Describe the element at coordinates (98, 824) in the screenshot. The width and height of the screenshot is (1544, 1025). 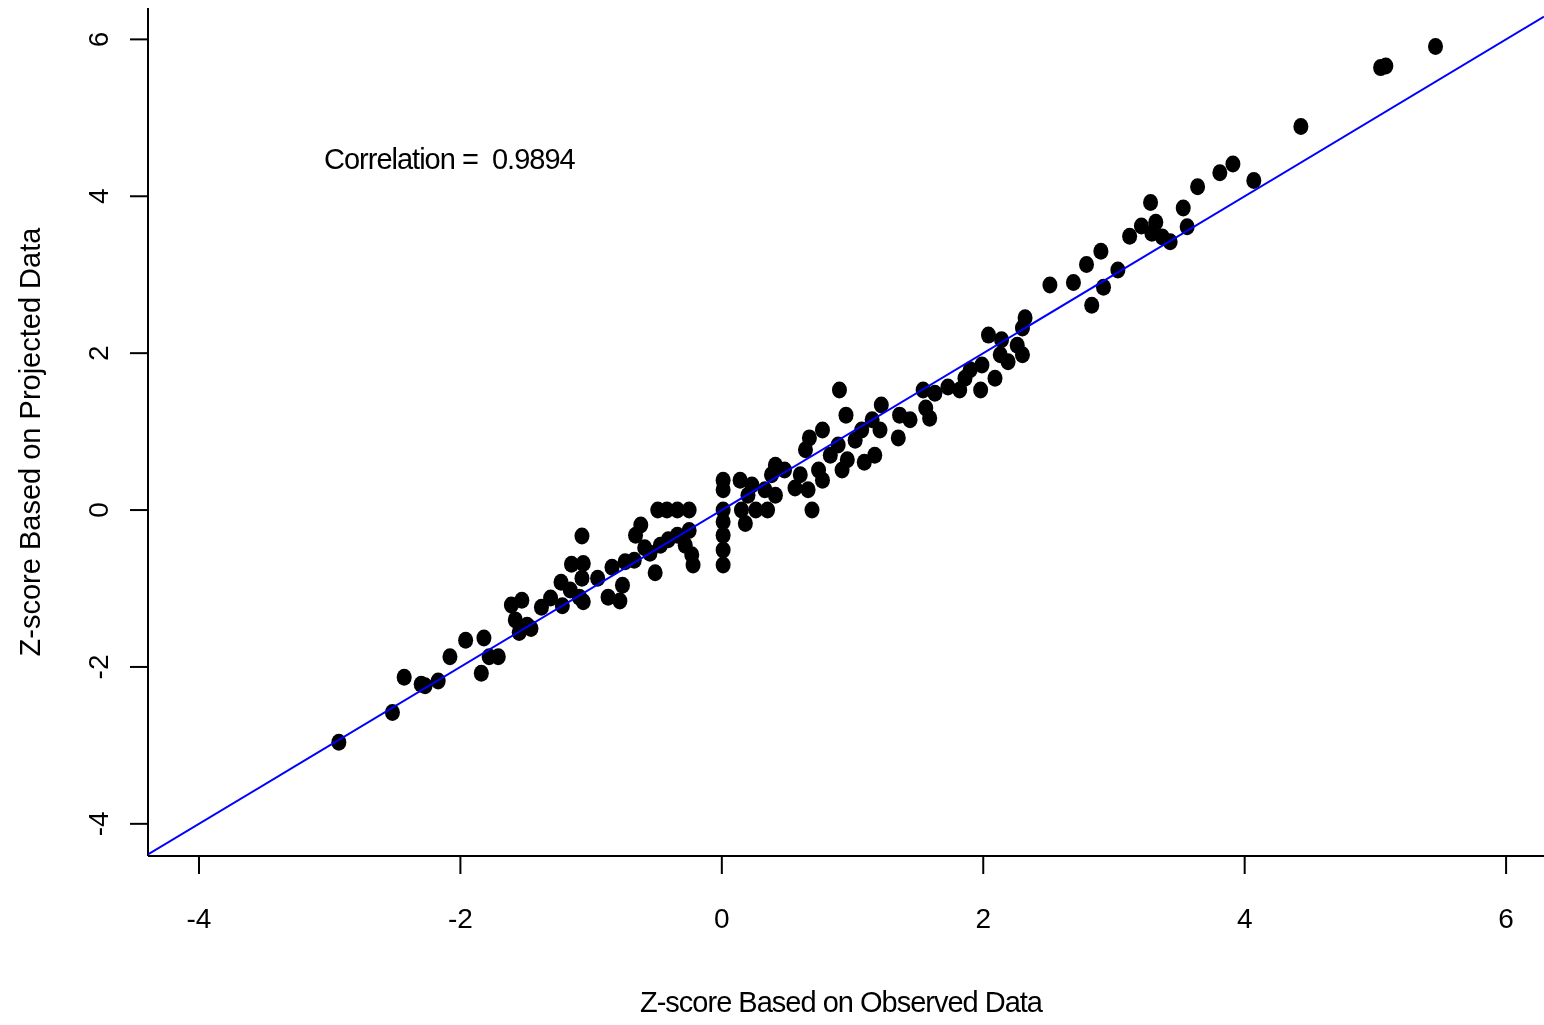
I see `y-tick-label: -4` at that location.